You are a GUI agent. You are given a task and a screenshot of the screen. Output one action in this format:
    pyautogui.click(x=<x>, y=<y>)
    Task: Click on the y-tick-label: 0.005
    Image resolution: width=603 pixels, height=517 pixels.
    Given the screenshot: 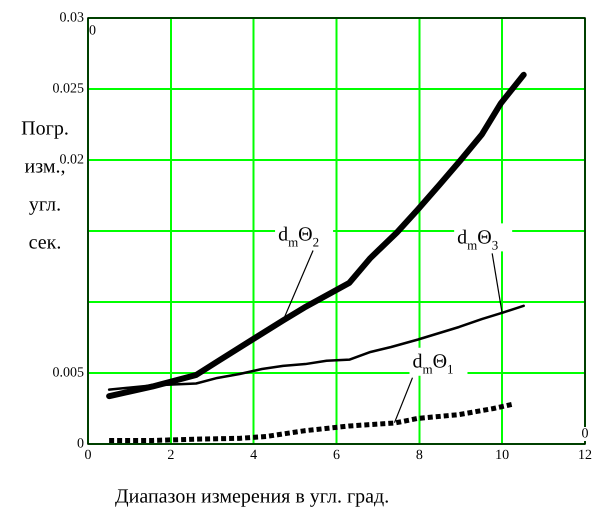 What is the action you would take?
    pyautogui.click(x=68, y=373)
    